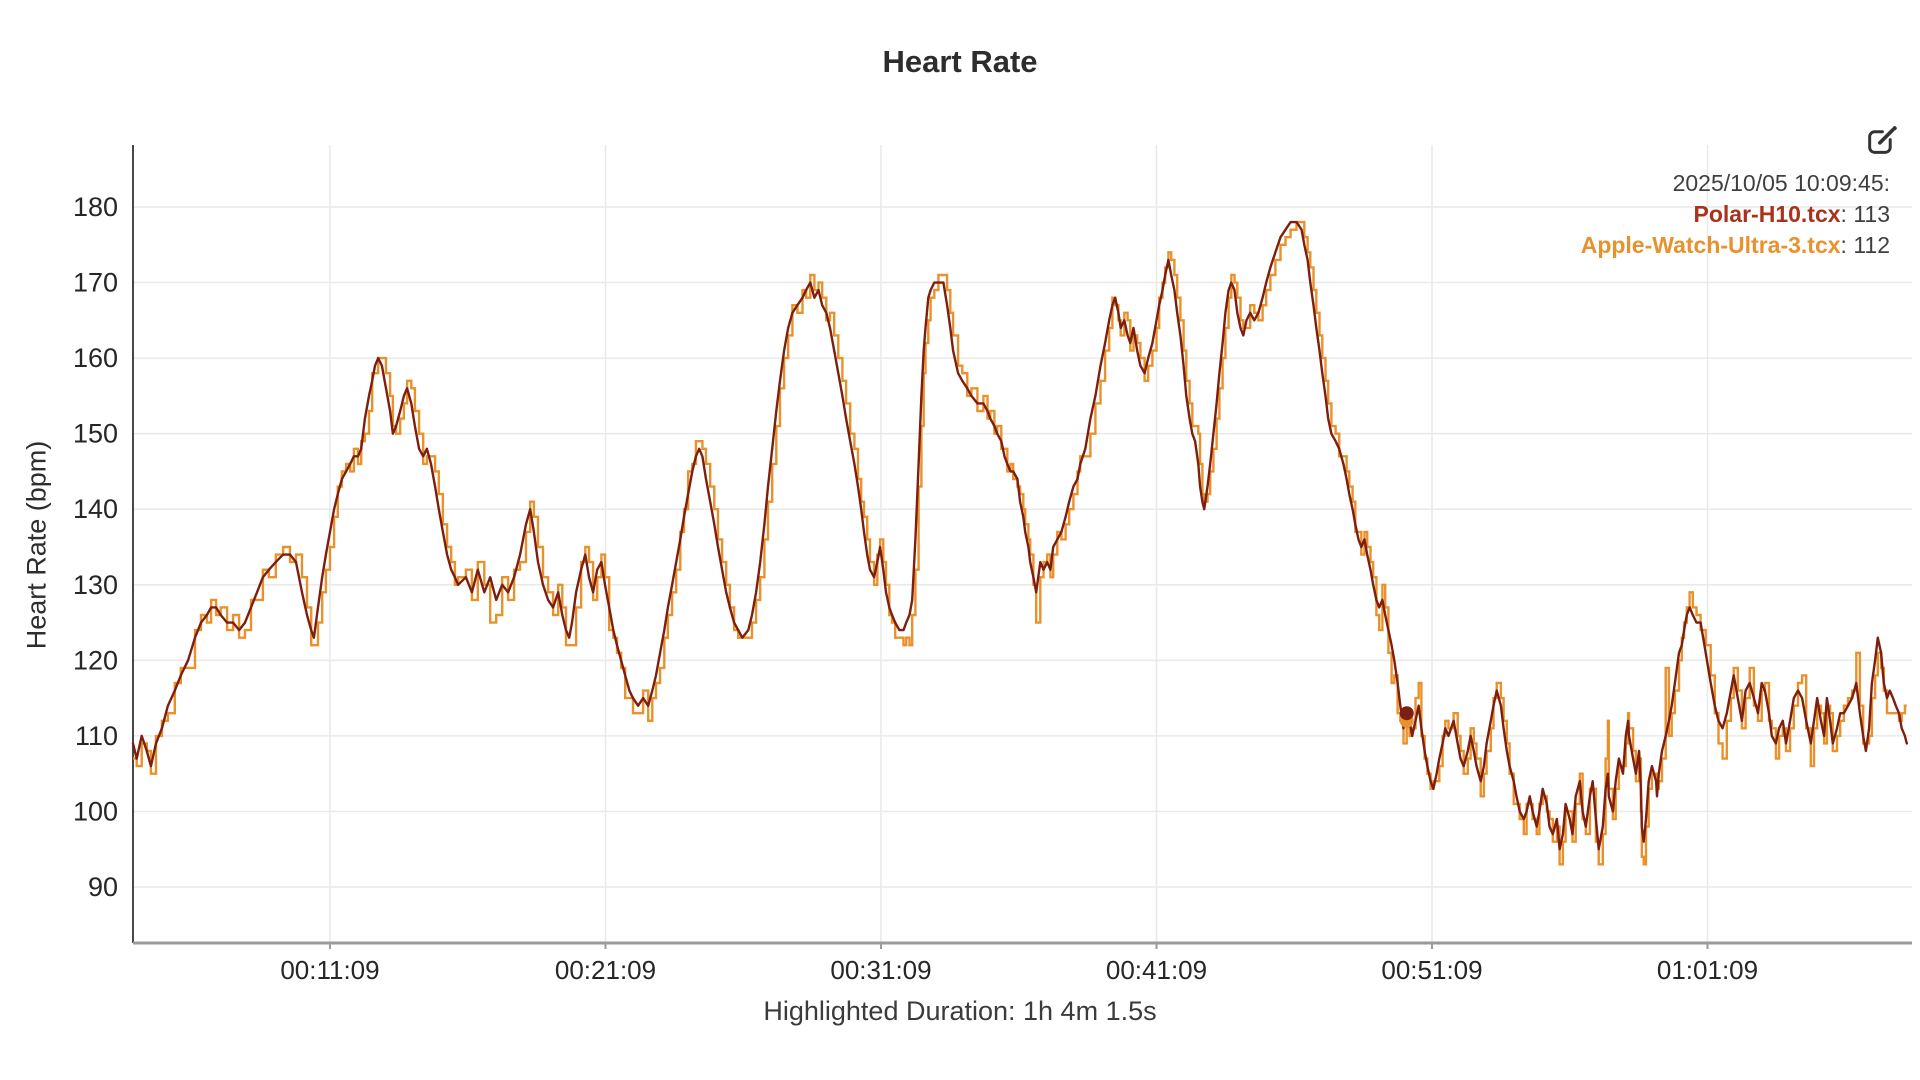 The width and height of the screenshot is (1920, 1080). What do you see at coordinates (960, 1011) in the screenshot?
I see `highlighted-duration-label: Highlighted Duration: 1h 4m 1.5s` at bounding box center [960, 1011].